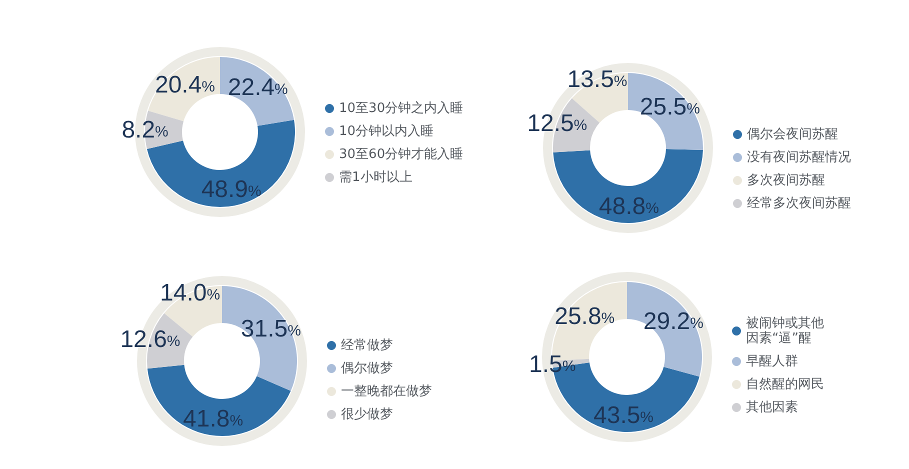  I want to click on data-label: 43.5%, so click(623, 415).